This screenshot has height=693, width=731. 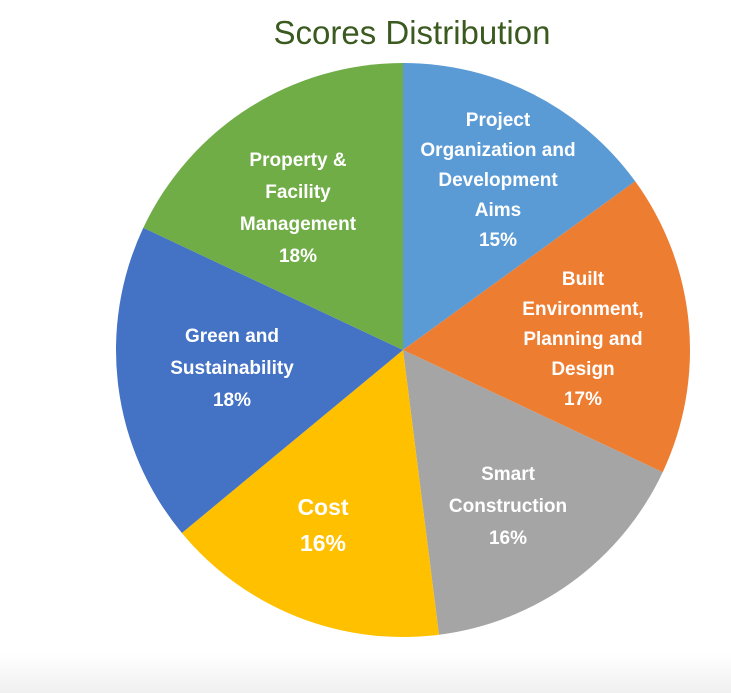 I want to click on slice-label-5: Green and Sustainability 18%, so click(x=232, y=368).